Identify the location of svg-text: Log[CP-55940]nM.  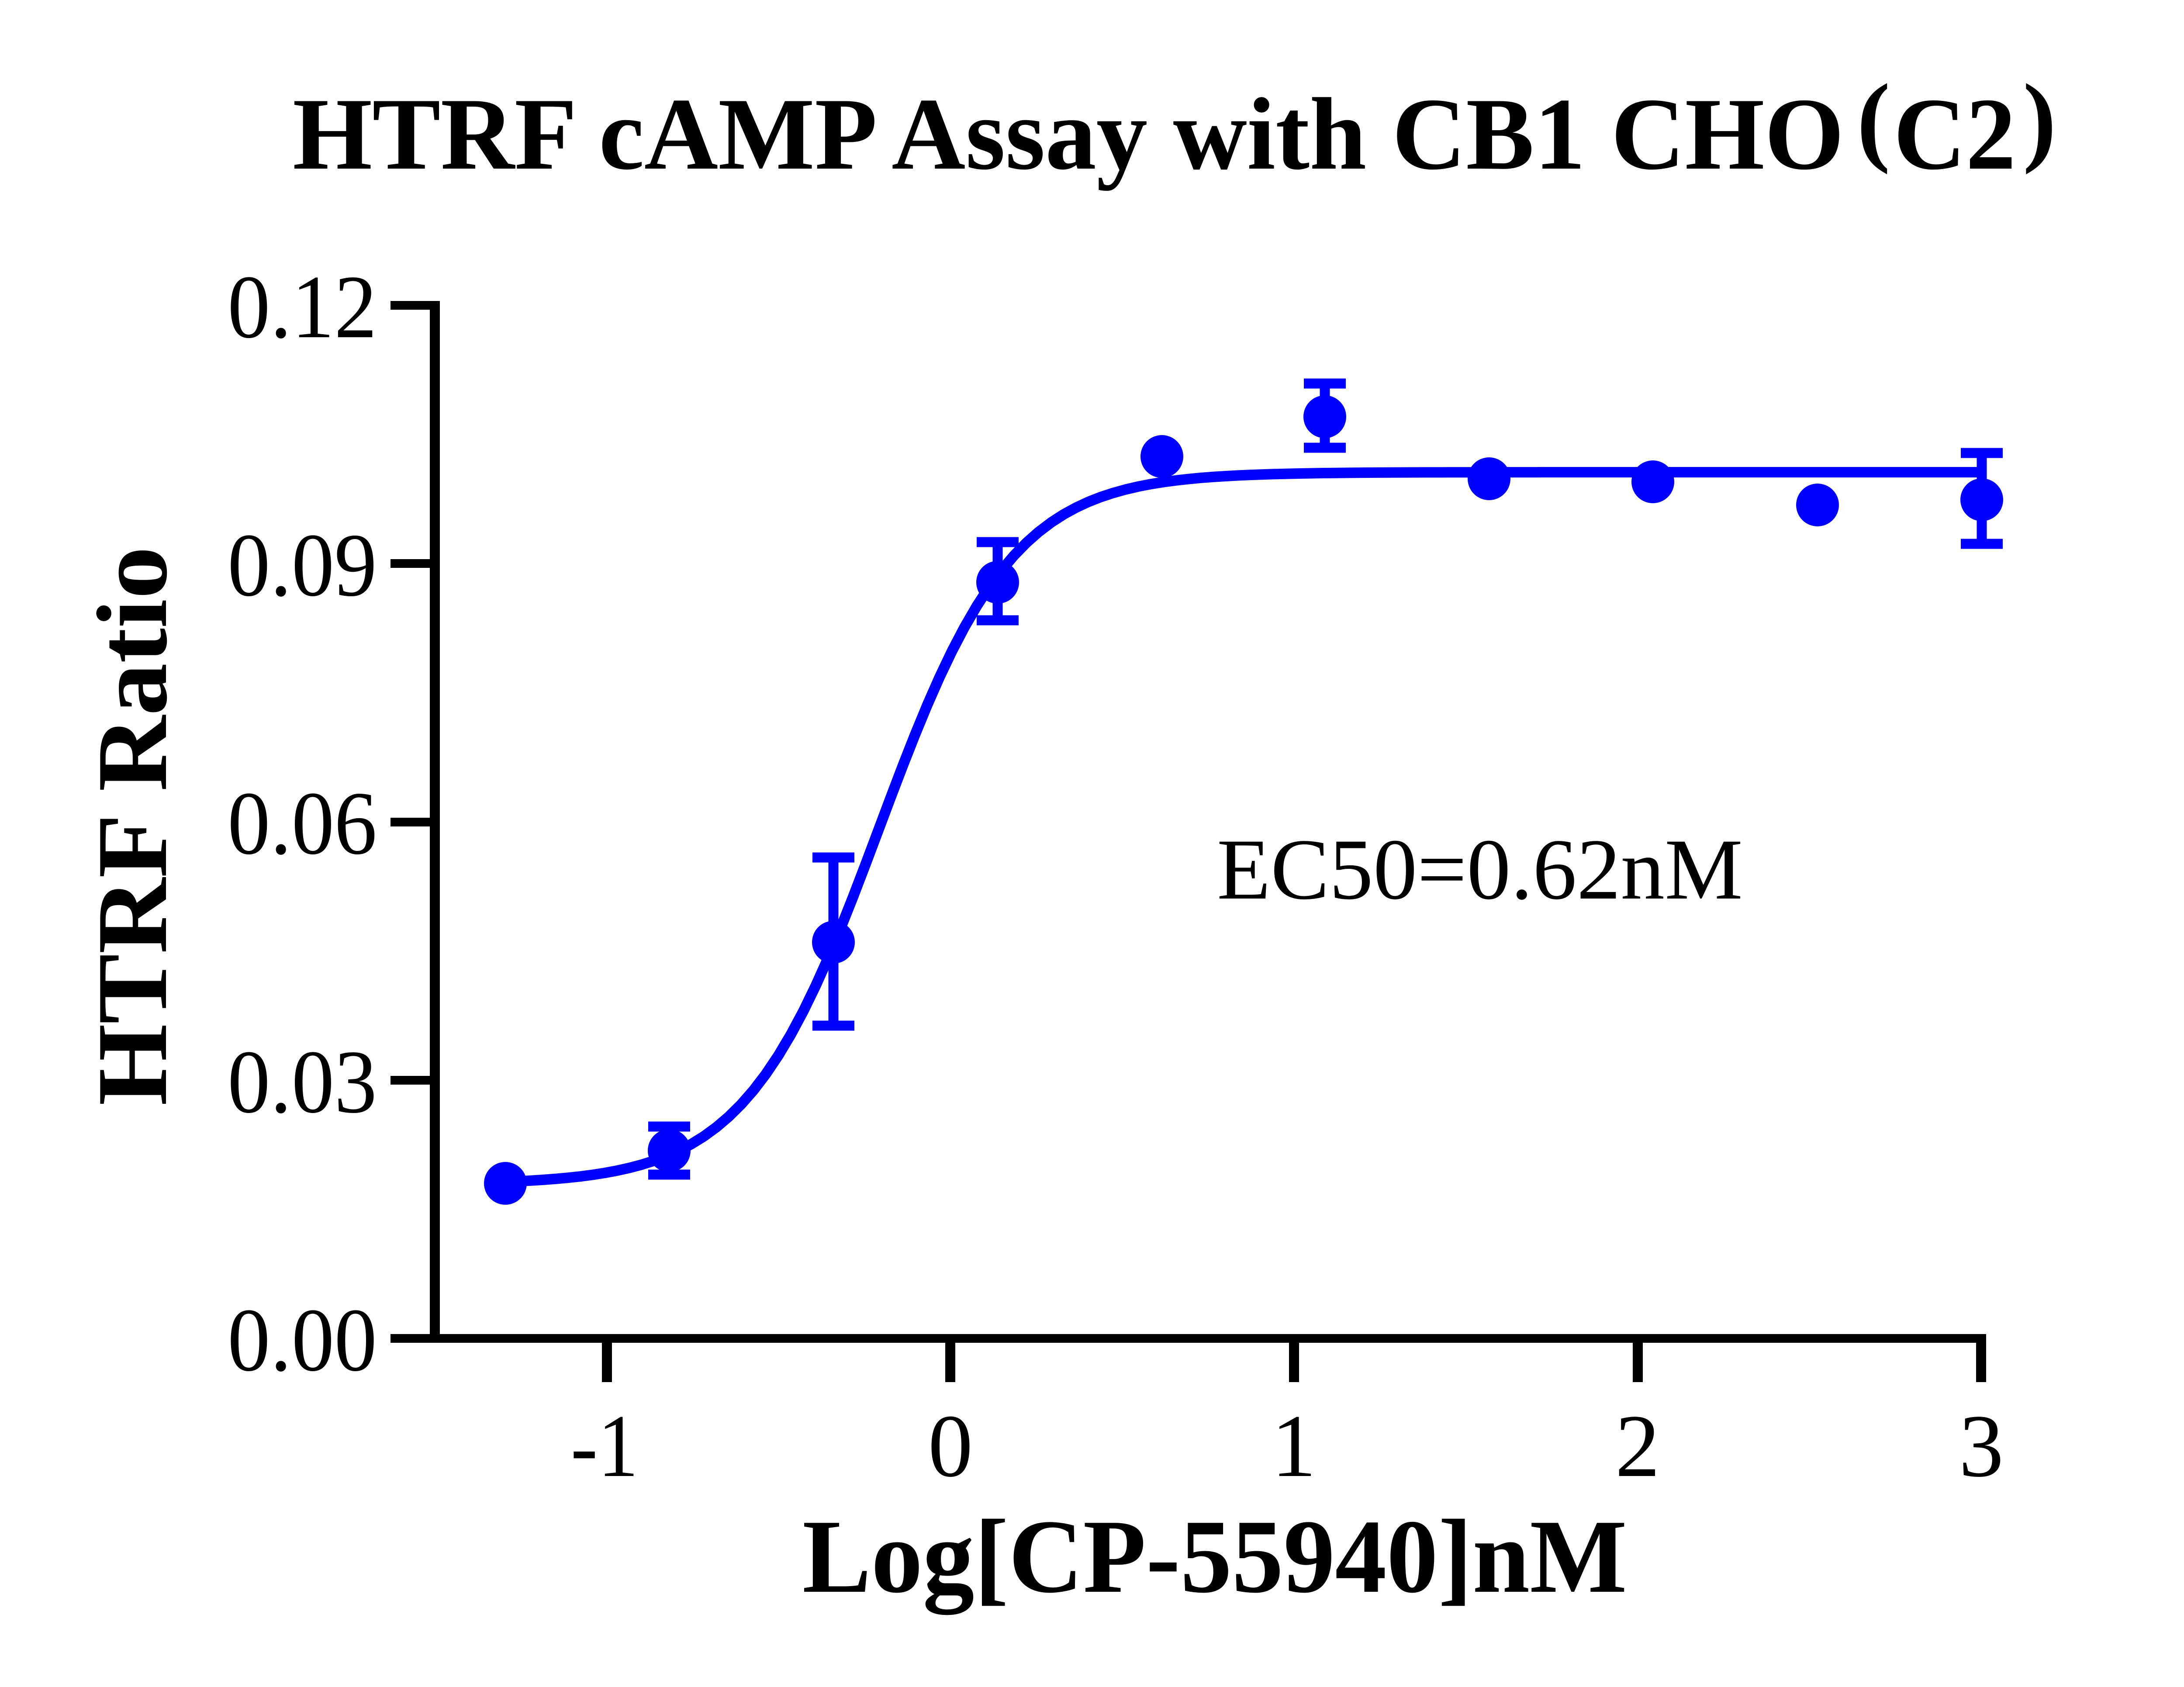
(1214, 1556).